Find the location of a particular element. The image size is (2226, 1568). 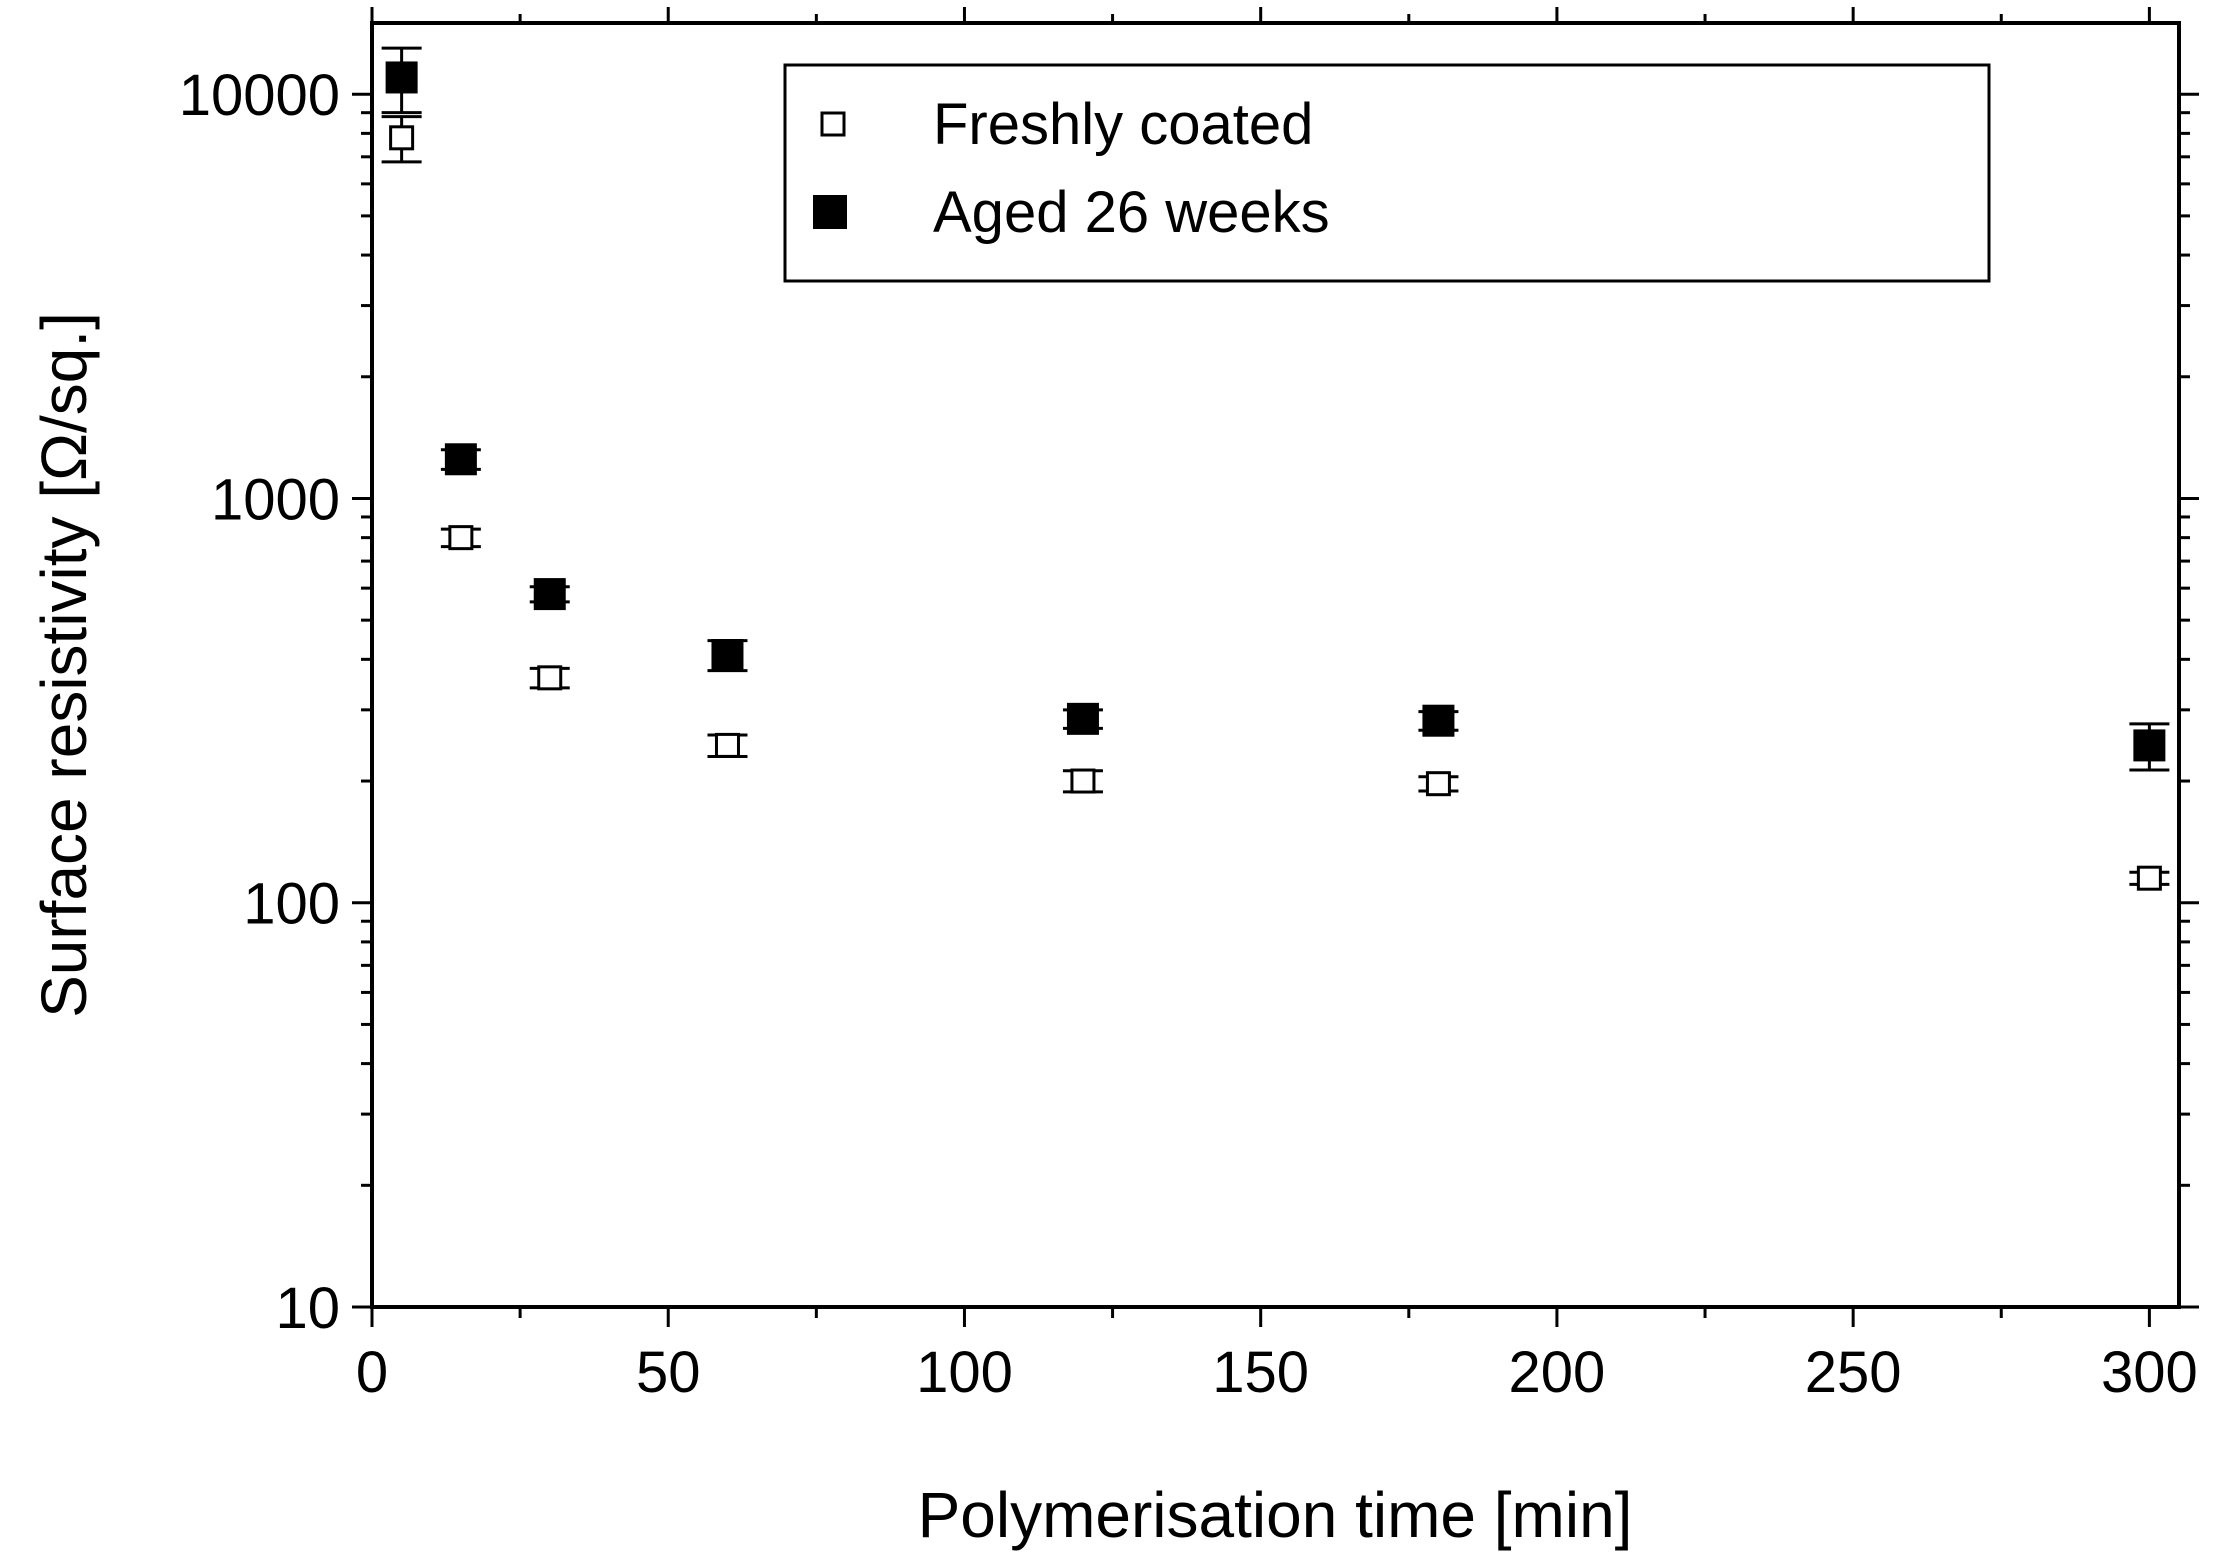

legend-label-freshly-coated: Freshly coated is located at coordinates (1123, 124).